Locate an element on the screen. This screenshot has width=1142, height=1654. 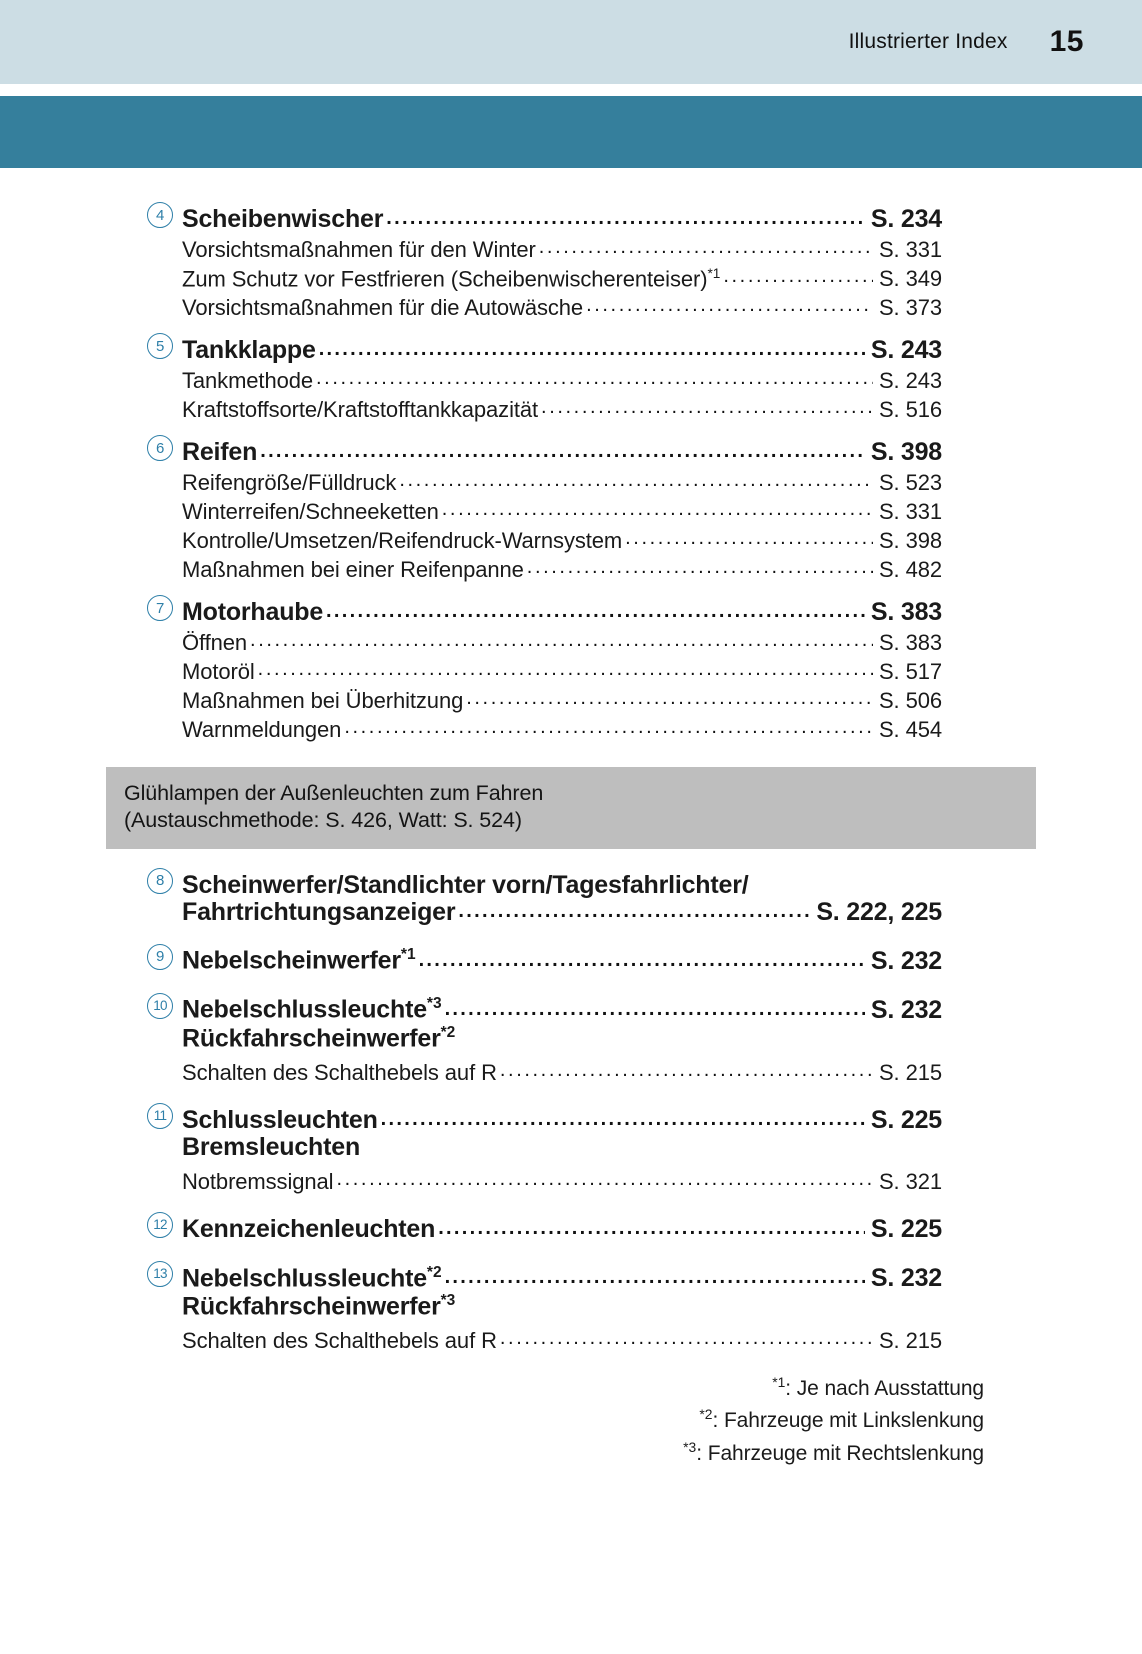
index-main-row: 5 Tankklappe S. 243 is located at coordinates (571, 348).